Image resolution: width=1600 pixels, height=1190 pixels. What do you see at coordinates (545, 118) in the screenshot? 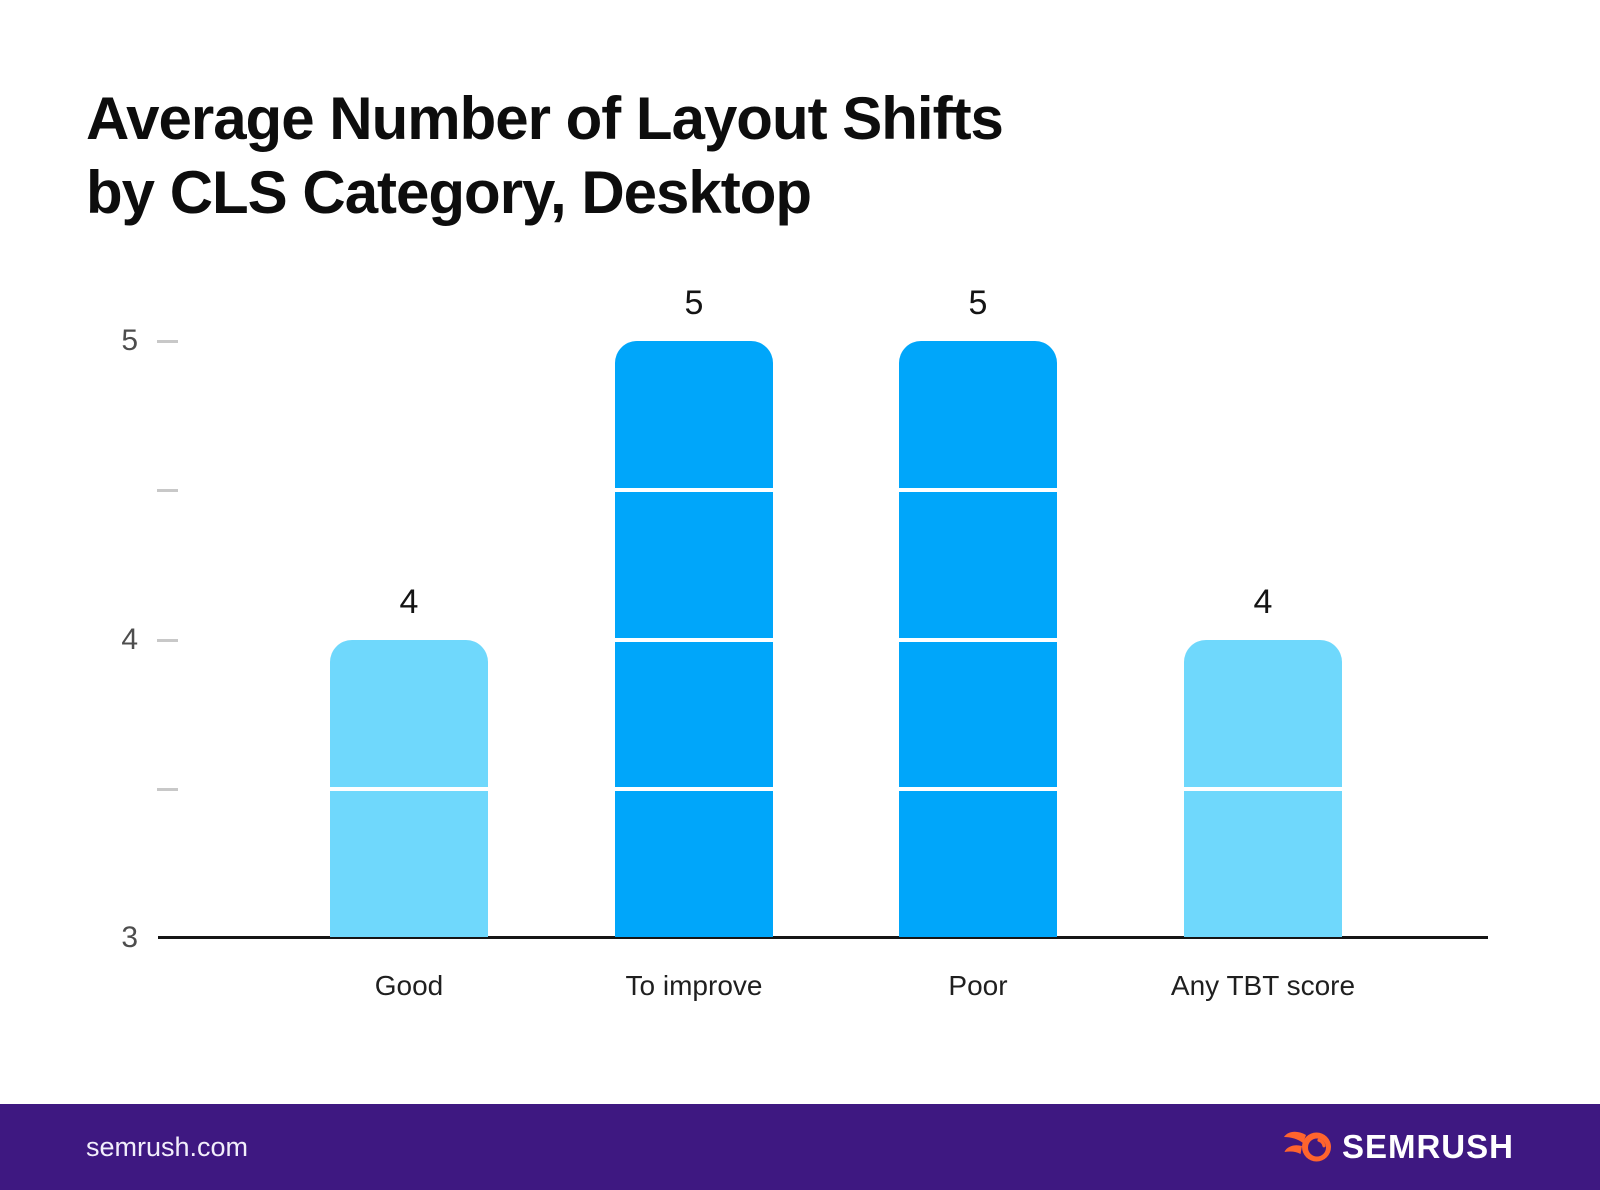
I see `page-title-line1: Average Number of Layout Shifts` at bounding box center [545, 118].